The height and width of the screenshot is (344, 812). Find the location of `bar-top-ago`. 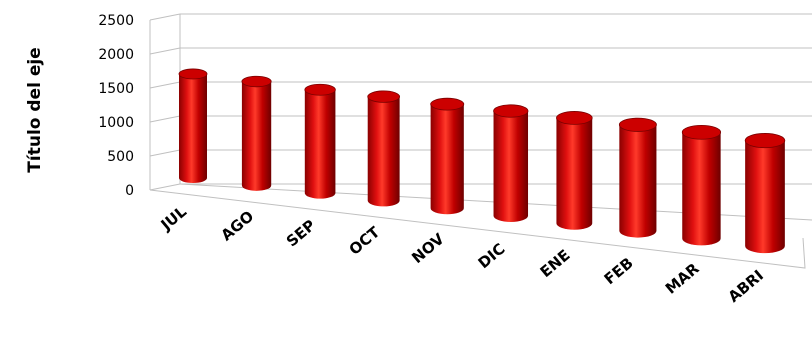

bar-top-ago is located at coordinates (256, 81).